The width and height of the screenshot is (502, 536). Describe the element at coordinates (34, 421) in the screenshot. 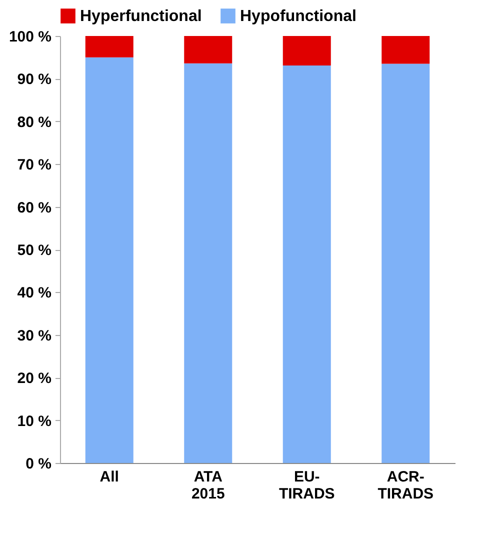

I see `y-tick-label: 10 %` at that location.